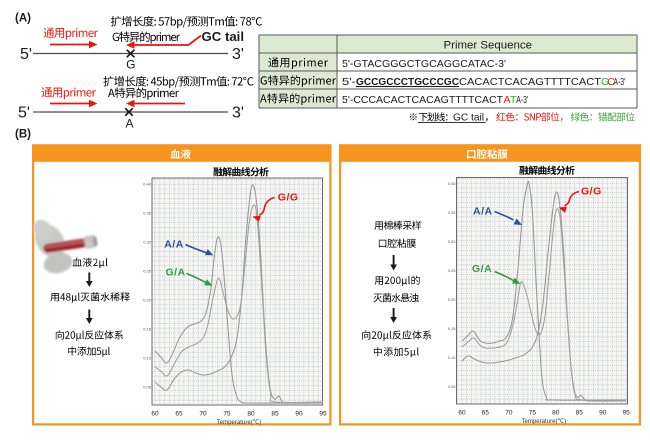 This screenshot has width=650, height=447. I want to click on svg-text: Primer Sequence, so click(488, 45).